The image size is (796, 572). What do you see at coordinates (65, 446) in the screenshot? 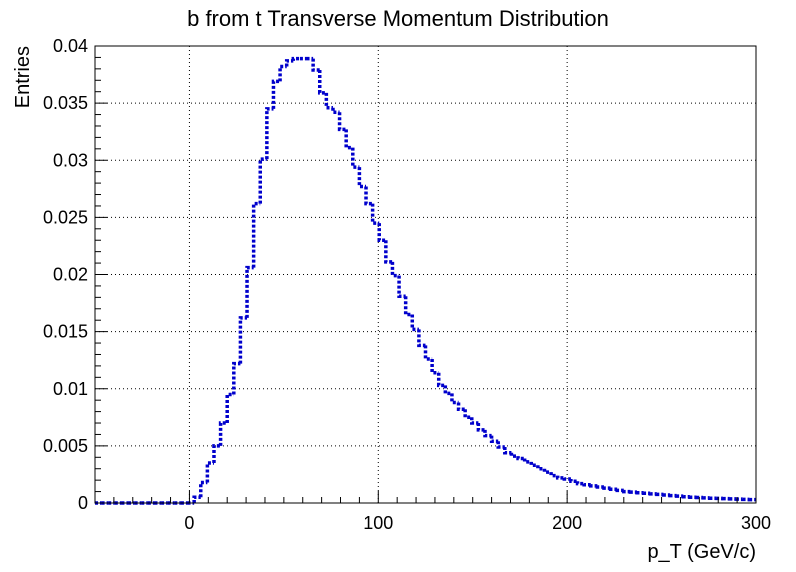
I see `y-tick-label-1: 0.005` at bounding box center [65, 446].